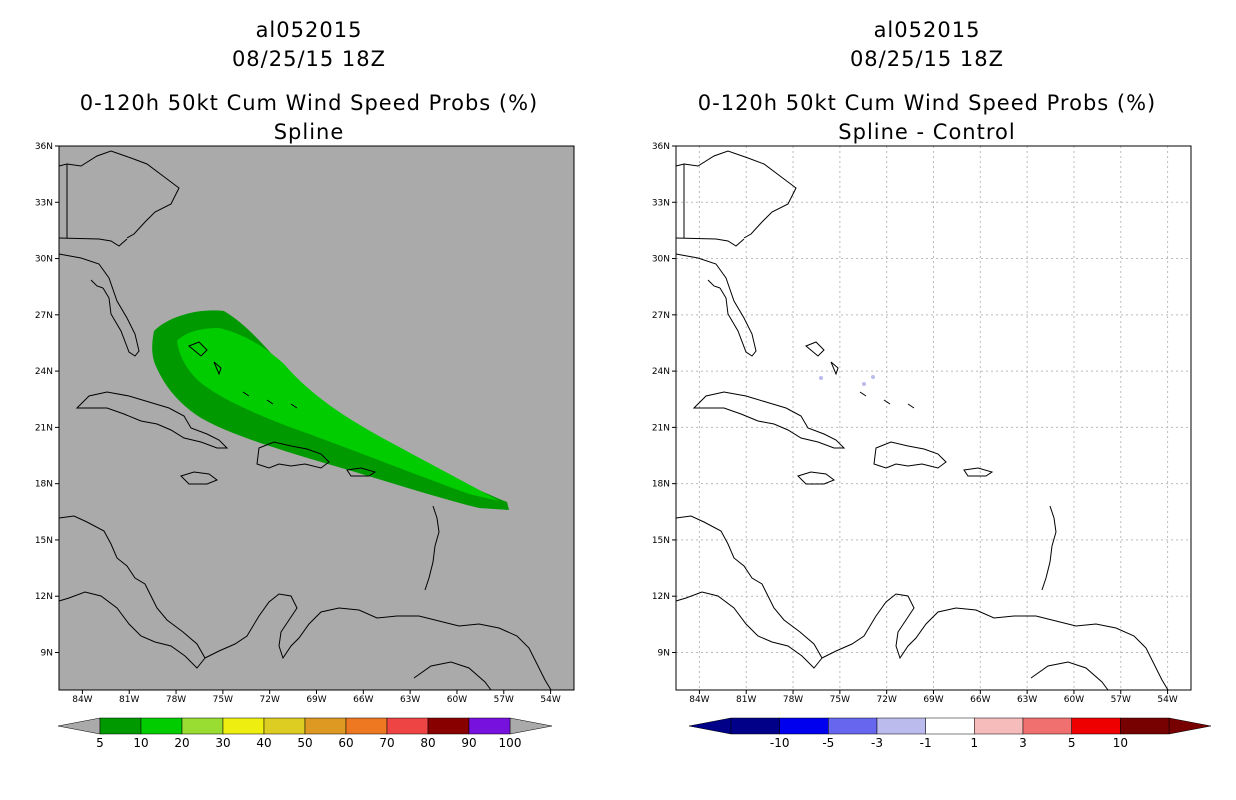  What do you see at coordinates (316, 700) in the screenshot?
I see `lon-label: 69W` at bounding box center [316, 700].